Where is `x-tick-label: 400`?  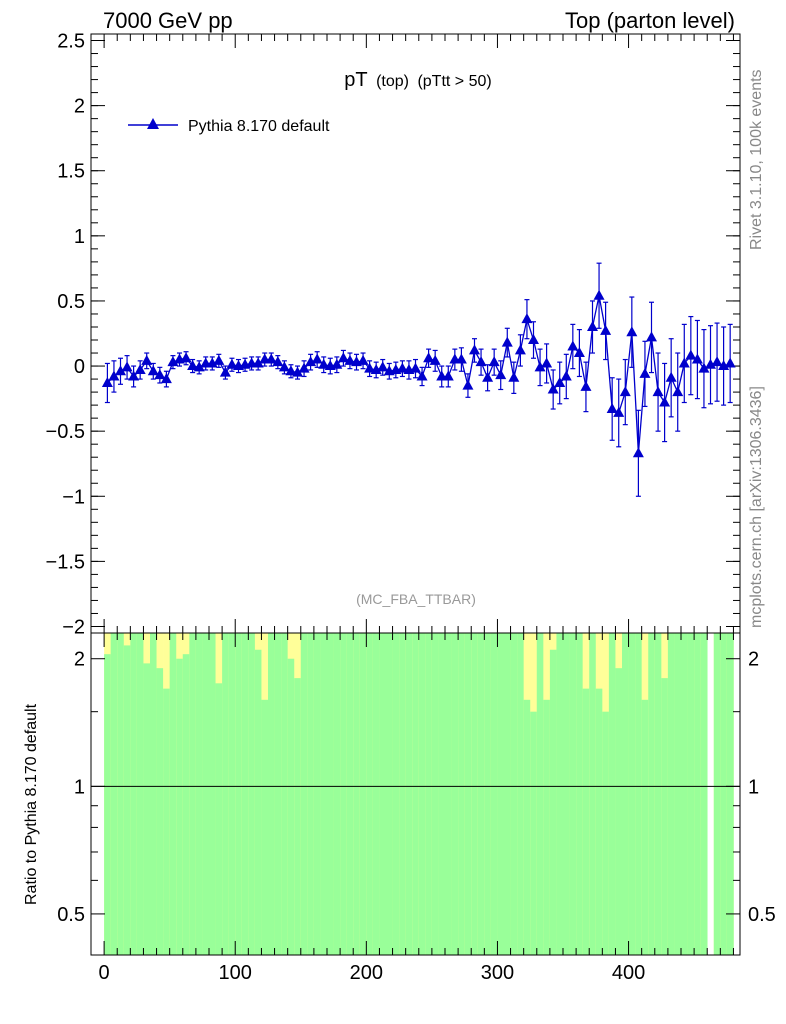
x-tick-label: 400 is located at coordinates (628, 973).